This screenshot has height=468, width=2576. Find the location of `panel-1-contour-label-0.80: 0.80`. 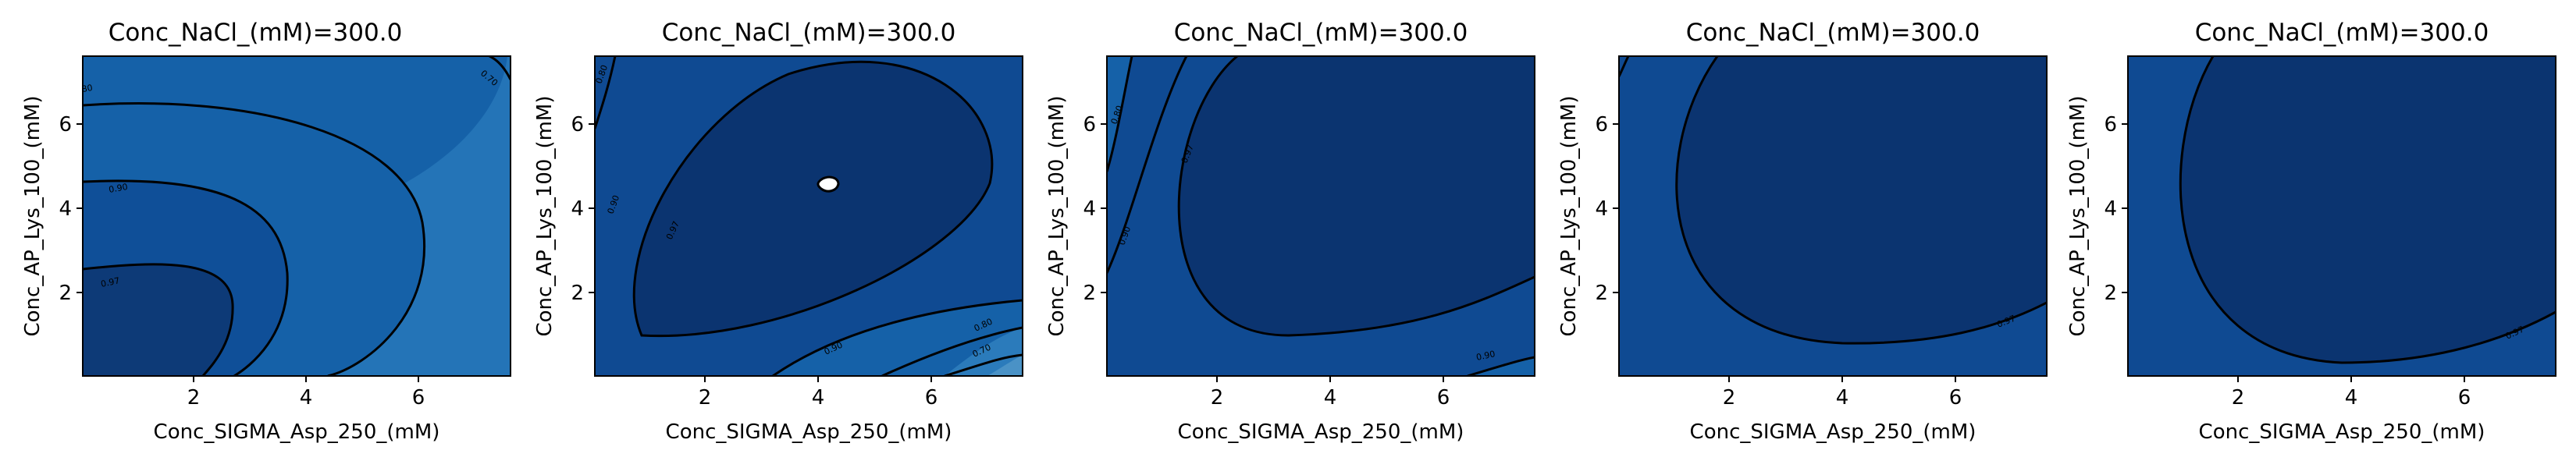

panel-1-contour-label-0.80: 0.80 is located at coordinates (83, 90).